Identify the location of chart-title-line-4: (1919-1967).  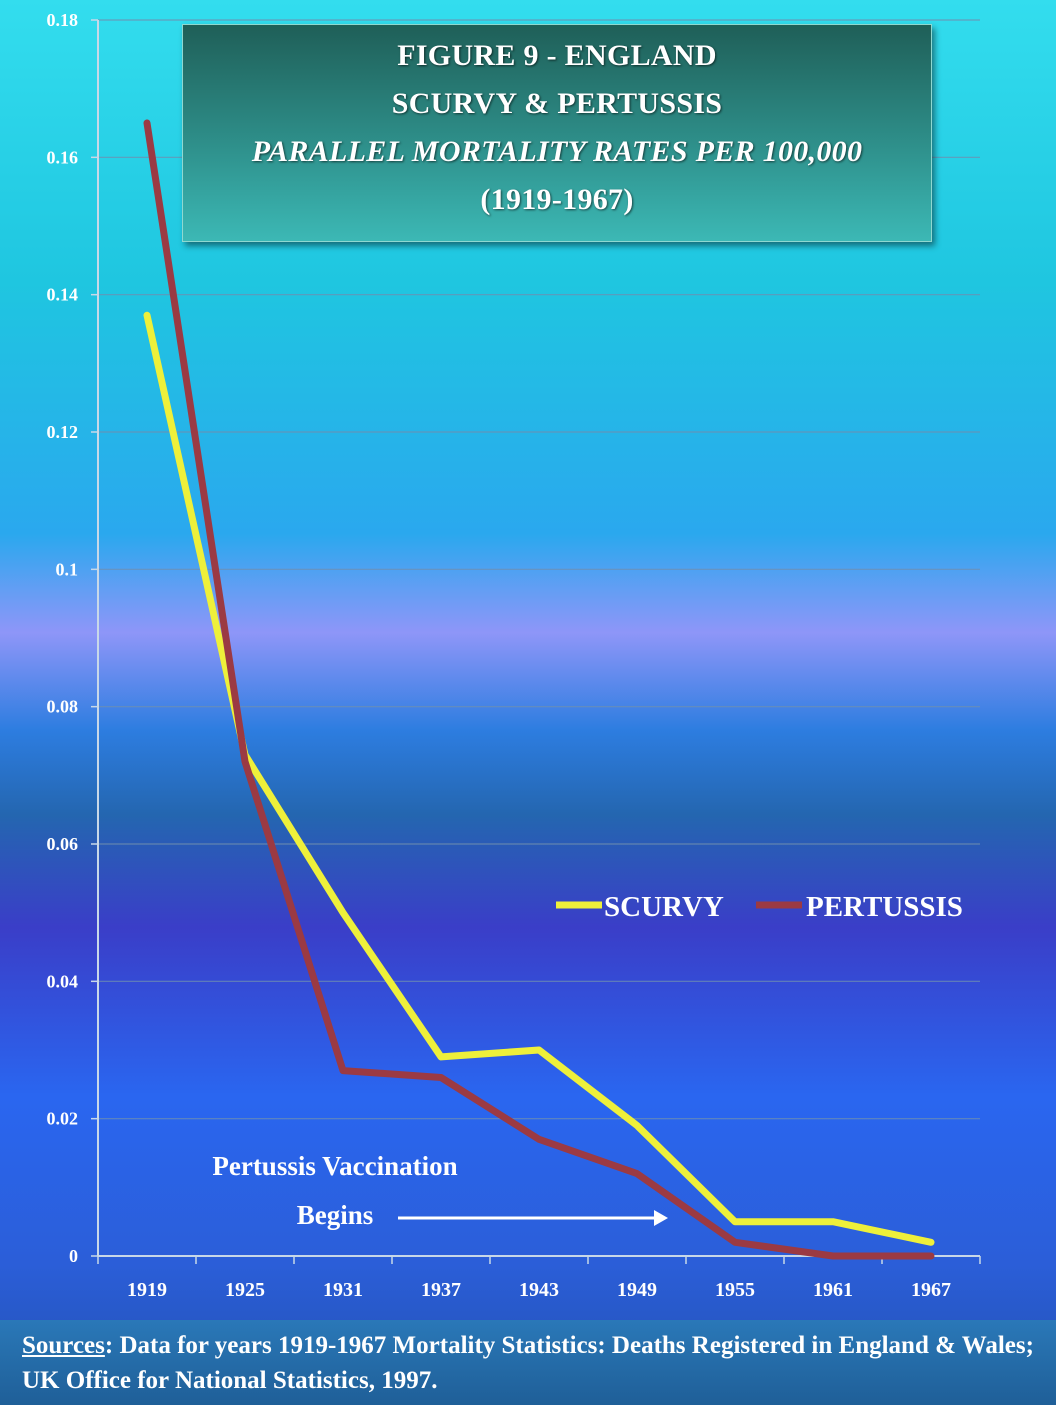
(557, 199).